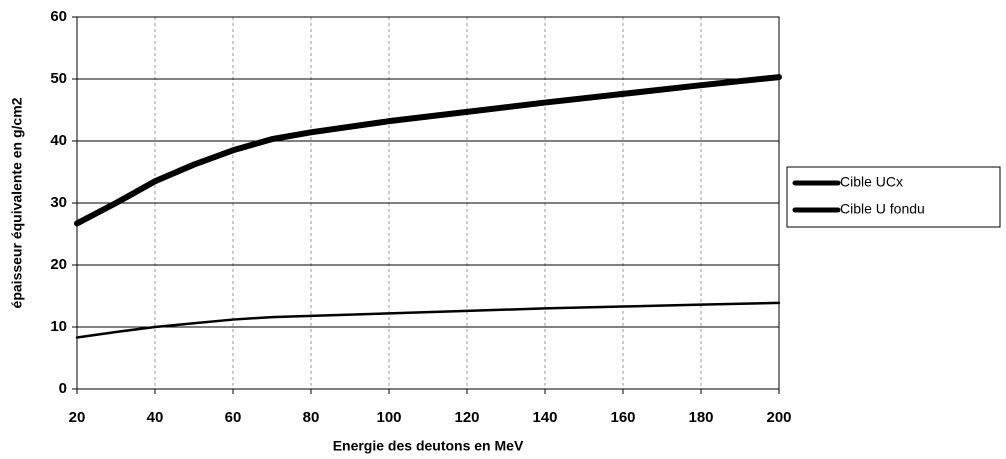 This screenshot has height=459, width=1006. I want to click on y-tick-label: 50, so click(58, 78).